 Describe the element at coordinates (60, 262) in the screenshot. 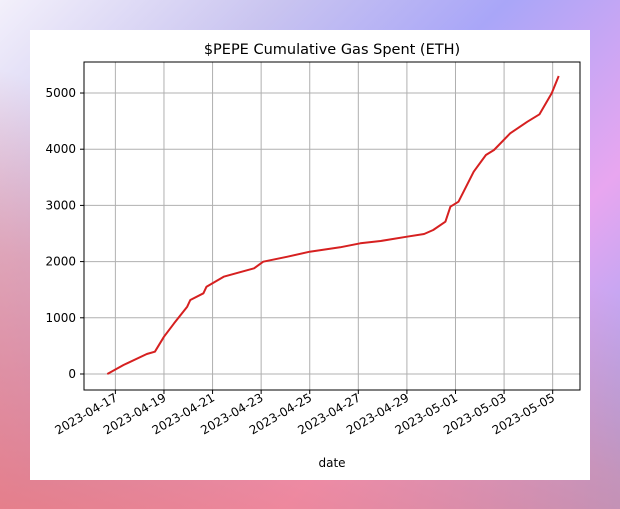

I see `y-tick-label: 2000` at that location.